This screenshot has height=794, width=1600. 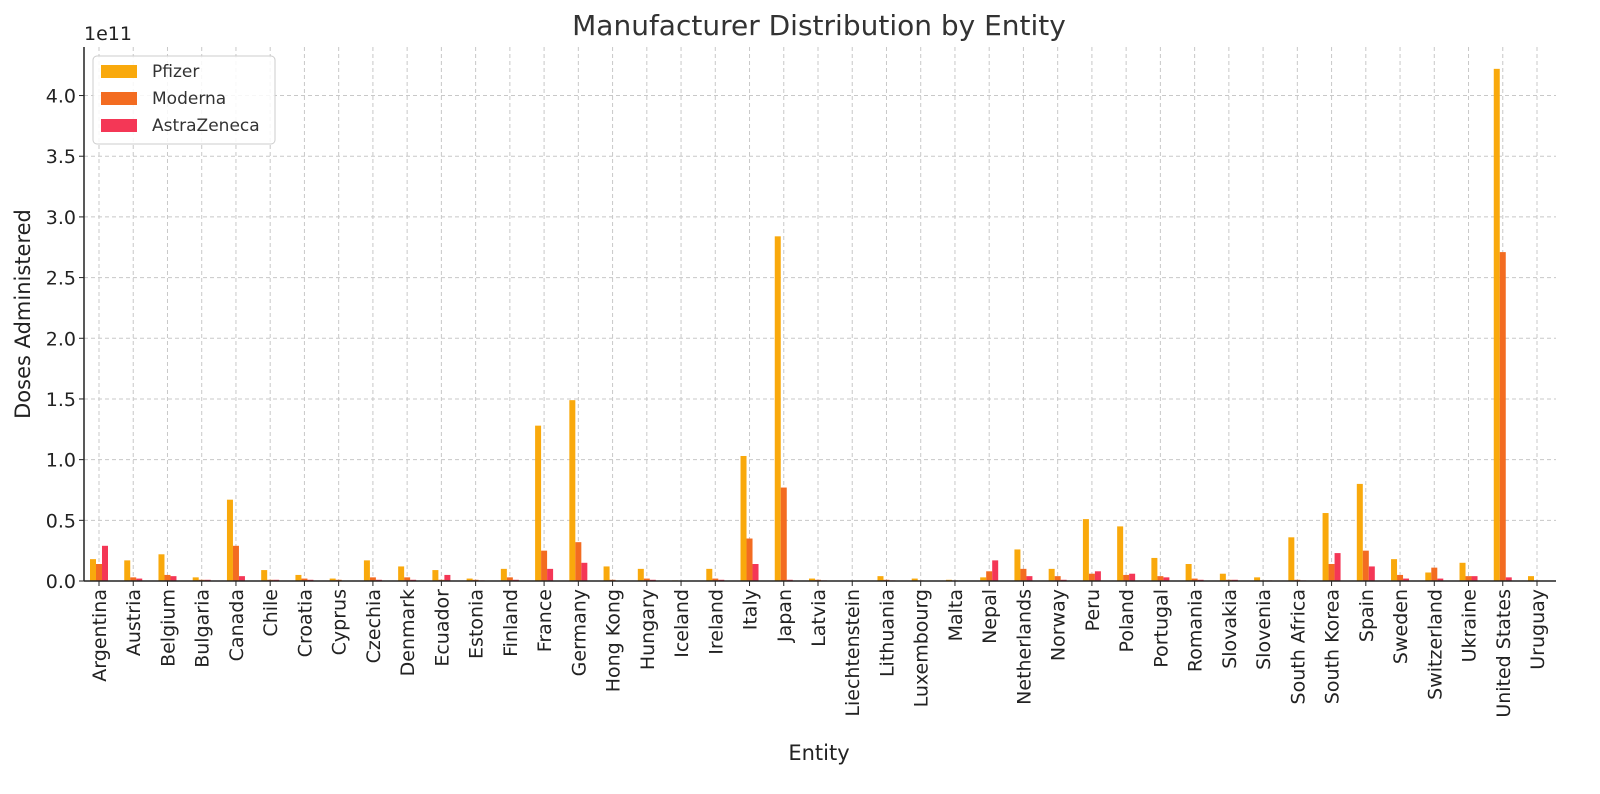 I want to click on x-tick-label: Switzerland, so click(x=1435, y=644).